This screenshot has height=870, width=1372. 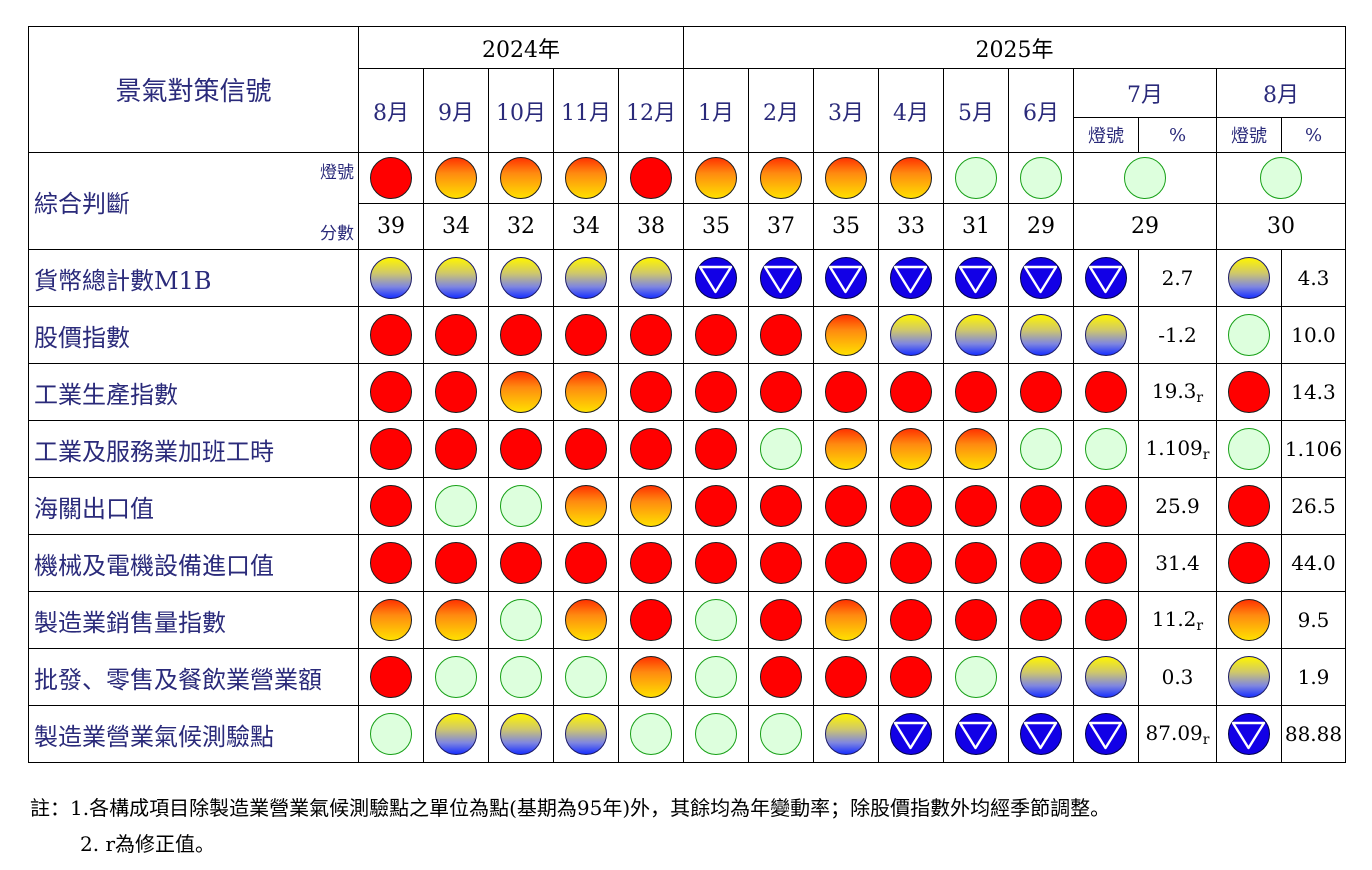 What do you see at coordinates (1177, 506) in the screenshot?
I see `jul-value-cell: 25.9` at bounding box center [1177, 506].